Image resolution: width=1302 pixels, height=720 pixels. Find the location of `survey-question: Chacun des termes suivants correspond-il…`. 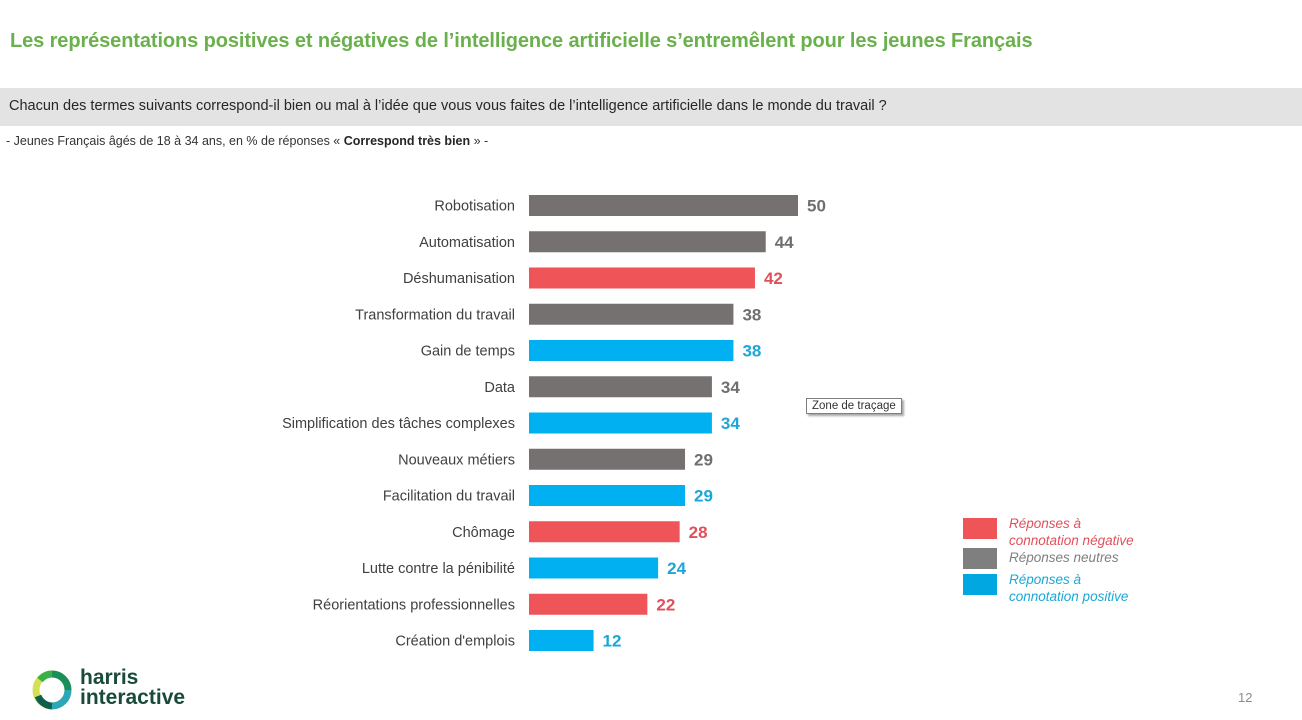

survey-question: Chacun des termes suivants correspond-il… is located at coordinates (448, 106).